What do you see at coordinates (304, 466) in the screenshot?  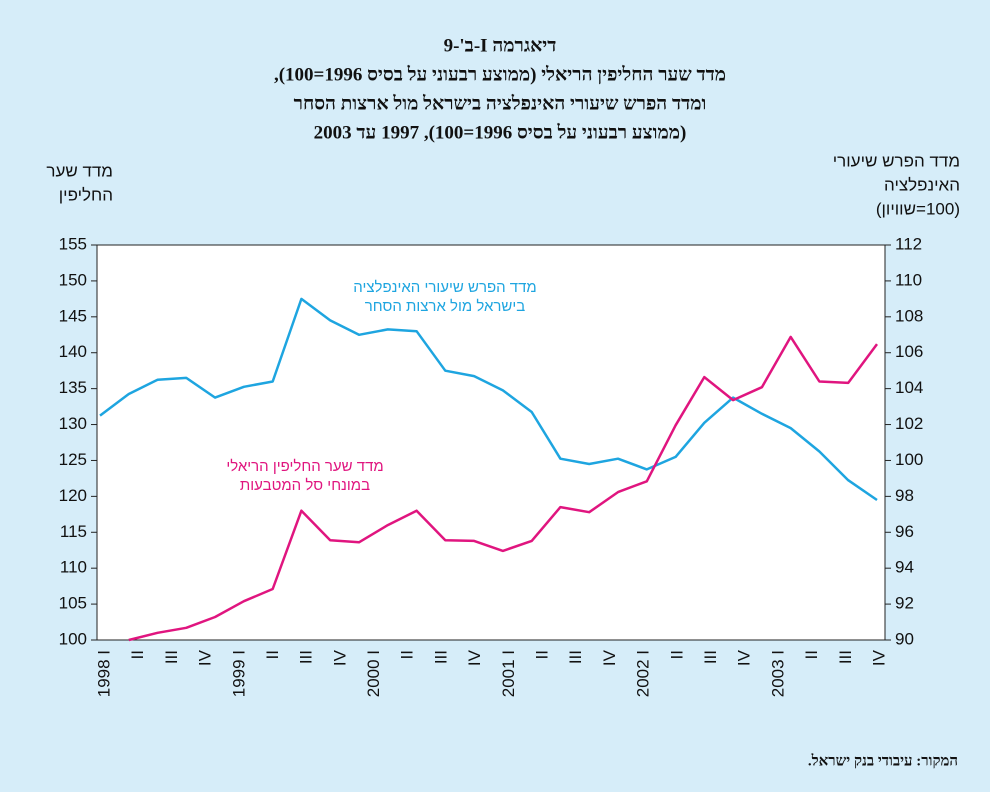 I see `annotation: מדד שער החליפין הריאלי` at bounding box center [304, 466].